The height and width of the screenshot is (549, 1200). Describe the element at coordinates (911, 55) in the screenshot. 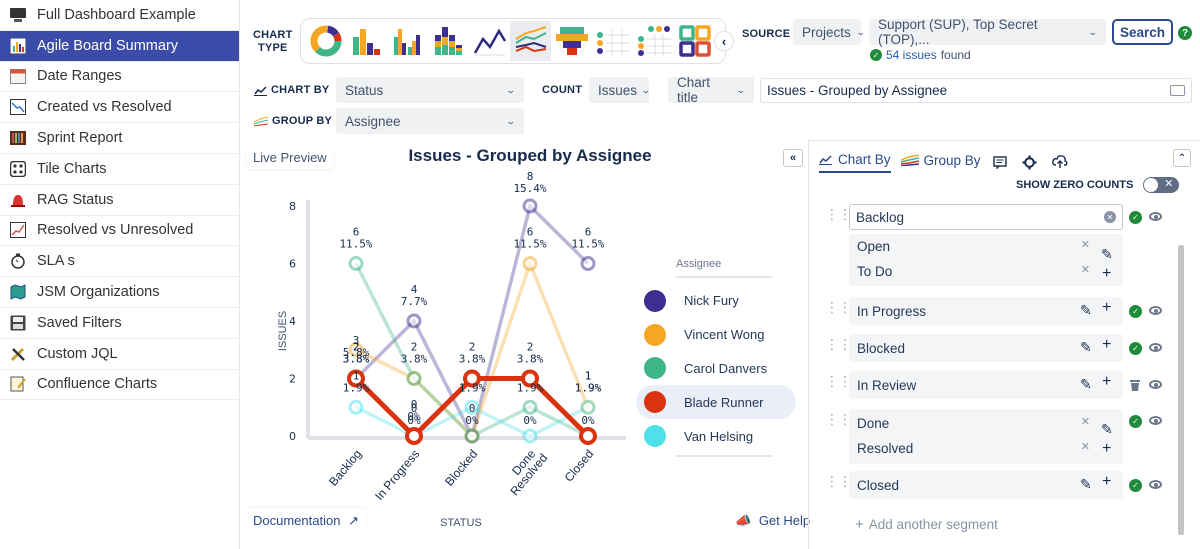

I see `issues-count-link: 54 issues` at that location.